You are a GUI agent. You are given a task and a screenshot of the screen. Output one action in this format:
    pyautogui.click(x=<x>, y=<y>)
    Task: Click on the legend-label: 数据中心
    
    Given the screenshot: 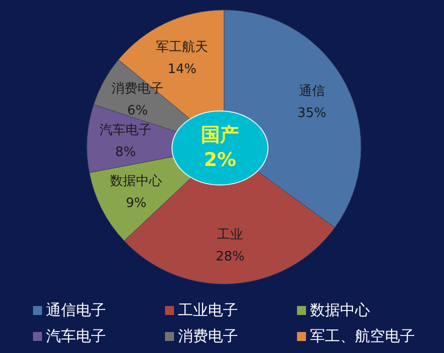 What is the action you would take?
    pyautogui.click(x=340, y=310)
    